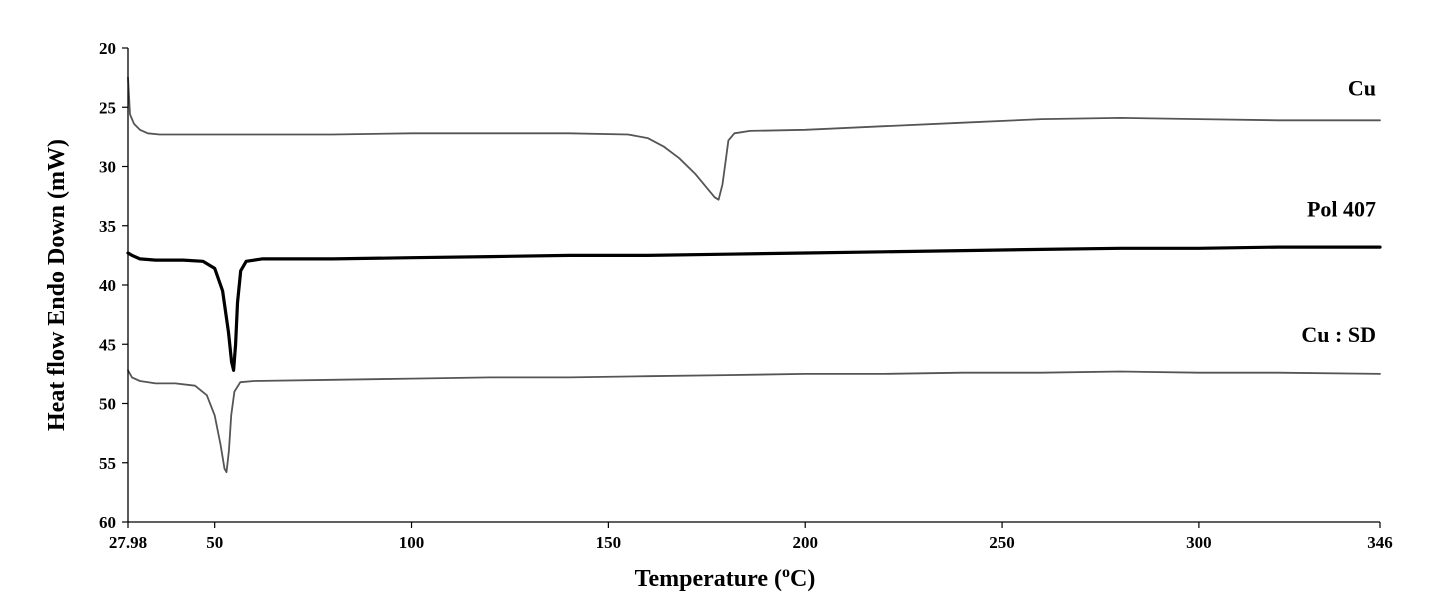  I want to click on y-tick-label: 55, so click(107, 463).